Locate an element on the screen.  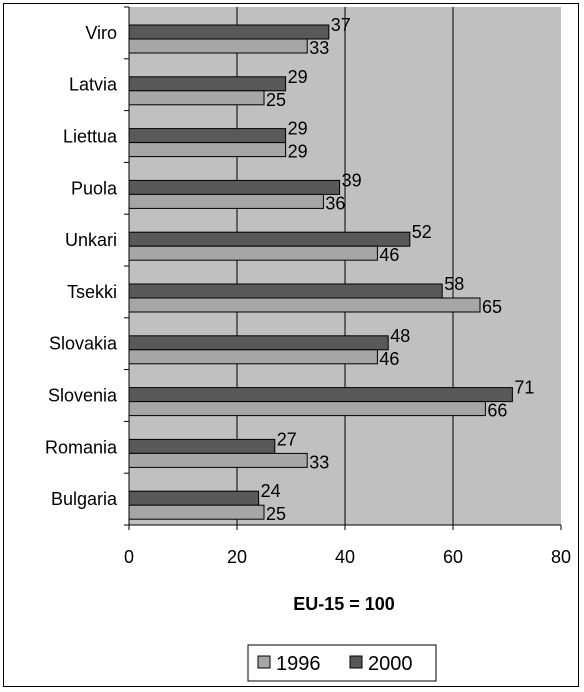
legend-swatch-1996 is located at coordinates (264, 662).